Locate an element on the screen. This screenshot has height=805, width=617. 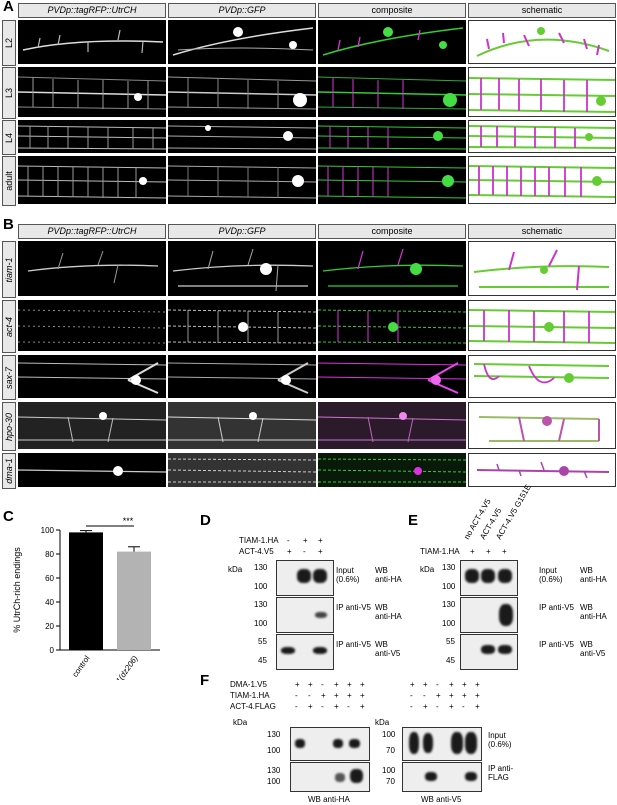
row-label-hpo-30: hpo-30 is located at coordinates (9, 426).